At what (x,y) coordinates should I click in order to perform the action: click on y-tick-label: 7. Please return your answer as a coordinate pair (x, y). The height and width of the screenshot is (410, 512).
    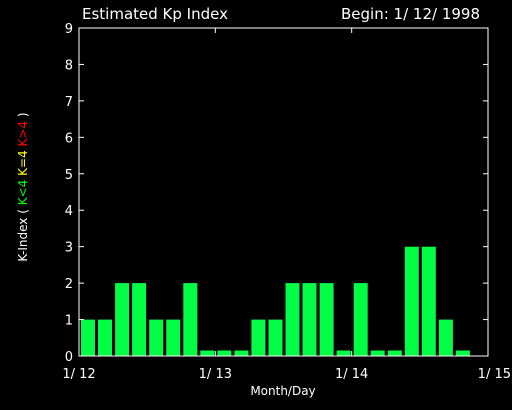
    Looking at the image, I should click on (69, 102).